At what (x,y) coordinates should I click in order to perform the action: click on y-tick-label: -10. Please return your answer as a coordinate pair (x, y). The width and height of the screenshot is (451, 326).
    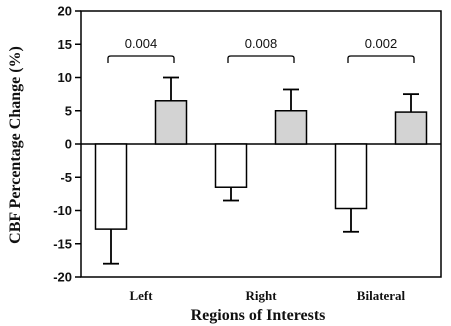
    Looking at the image, I should click on (62, 210).